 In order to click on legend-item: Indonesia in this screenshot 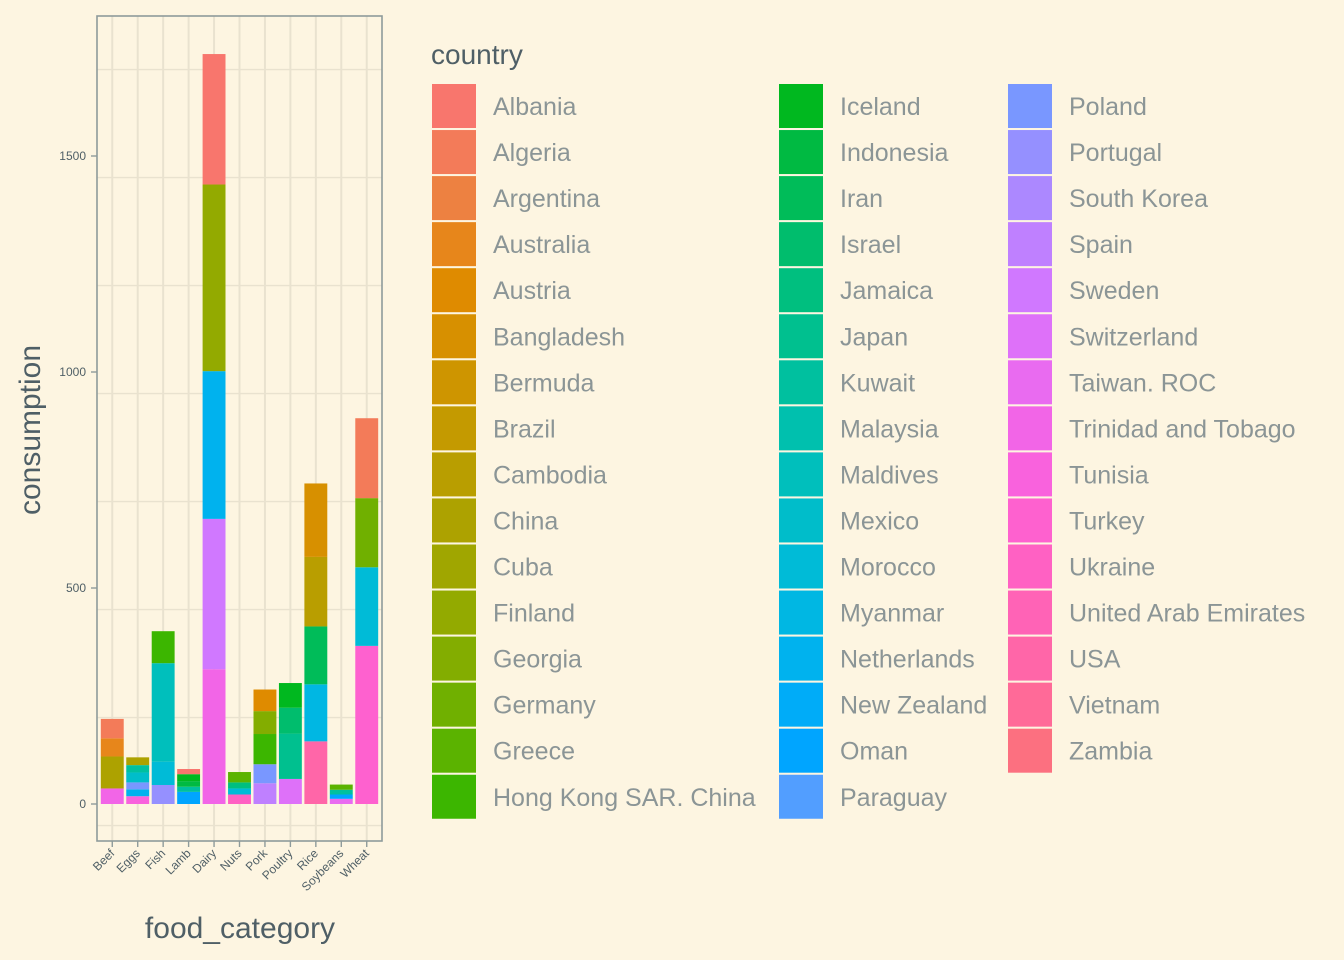, I will do `click(864, 152)`.